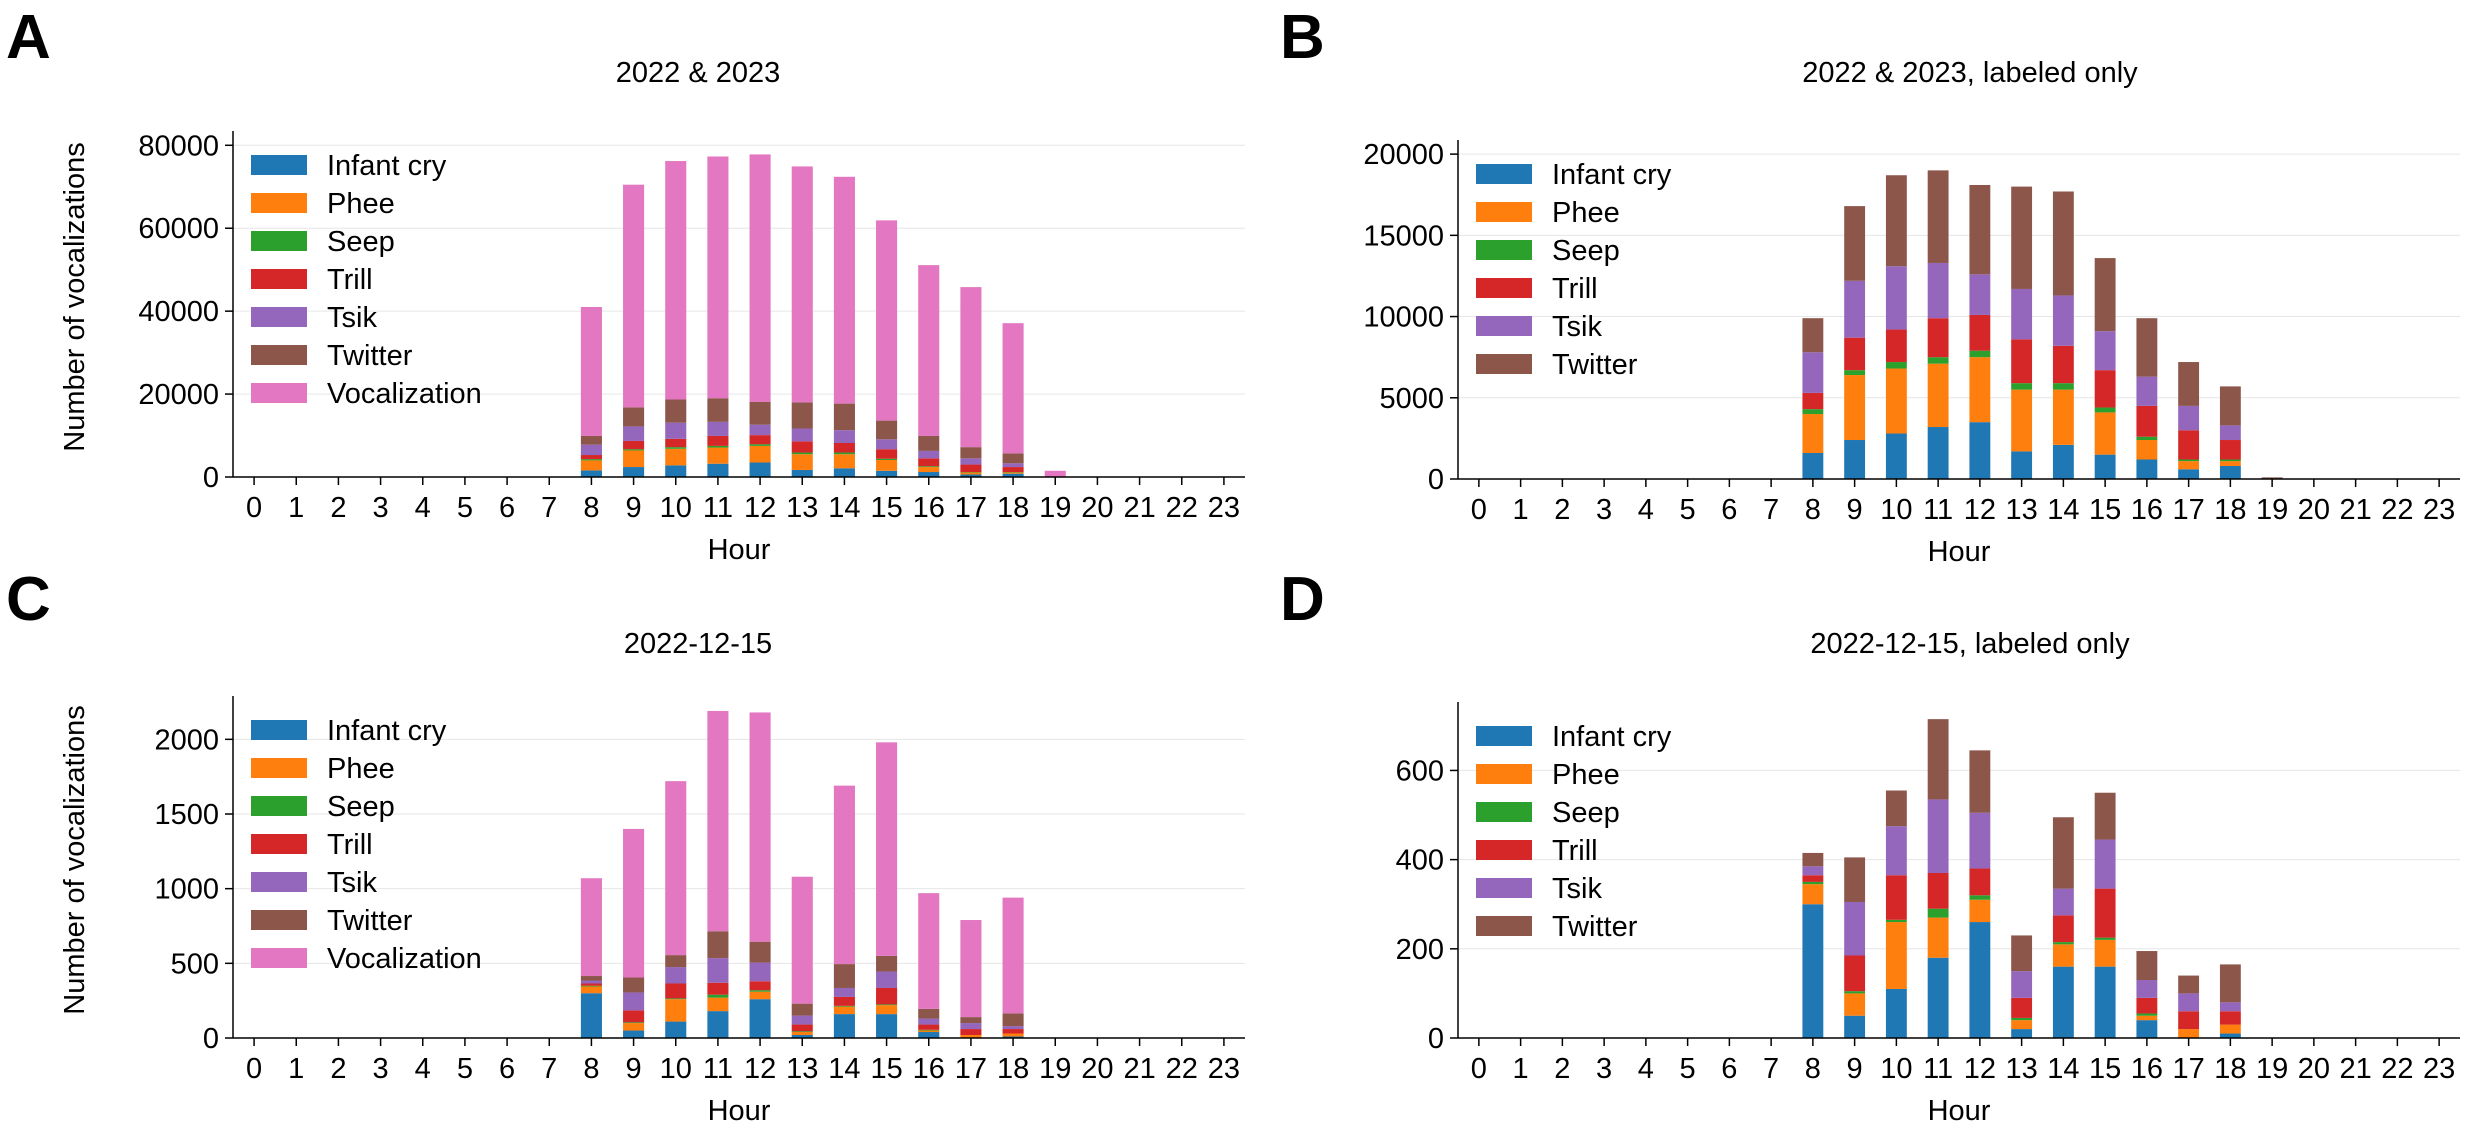 This screenshot has width=2472, height=1131. Describe the element at coordinates (591, 1069) in the screenshot. I see `x-tick-label: 8` at that location.